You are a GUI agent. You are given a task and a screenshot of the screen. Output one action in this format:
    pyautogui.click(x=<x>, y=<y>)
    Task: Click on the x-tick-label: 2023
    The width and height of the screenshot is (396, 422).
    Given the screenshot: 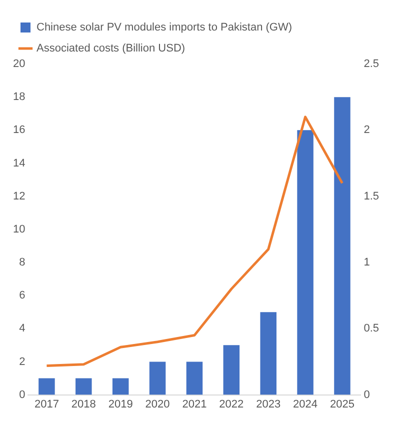 What is the action you would take?
    pyautogui.click(x=268, y=404)
    